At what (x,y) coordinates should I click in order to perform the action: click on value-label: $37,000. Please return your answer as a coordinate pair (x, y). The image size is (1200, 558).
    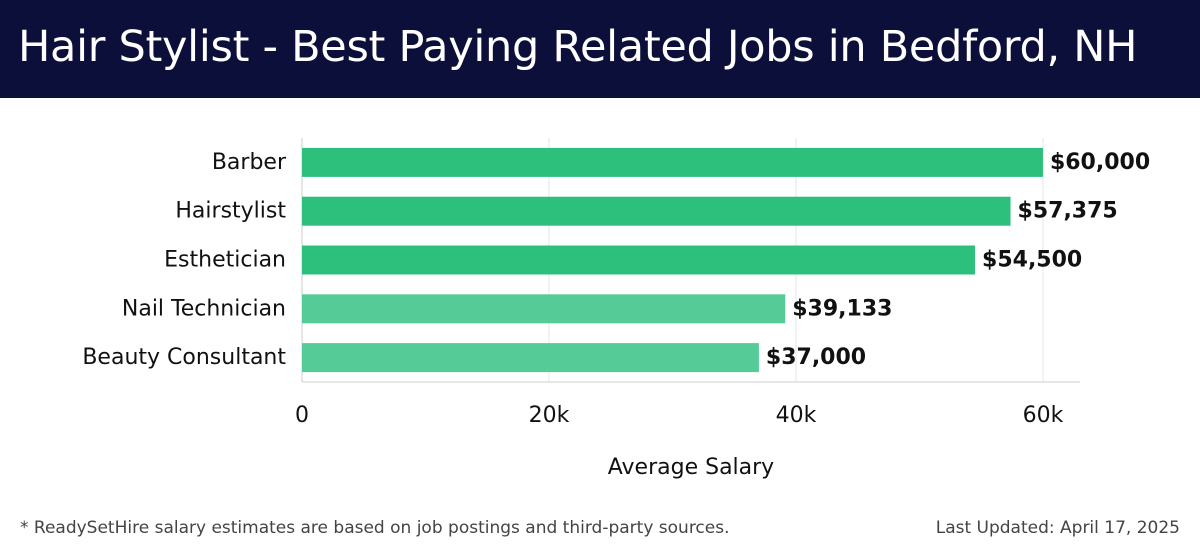
    Looking at the image, I should click on (816, 357).